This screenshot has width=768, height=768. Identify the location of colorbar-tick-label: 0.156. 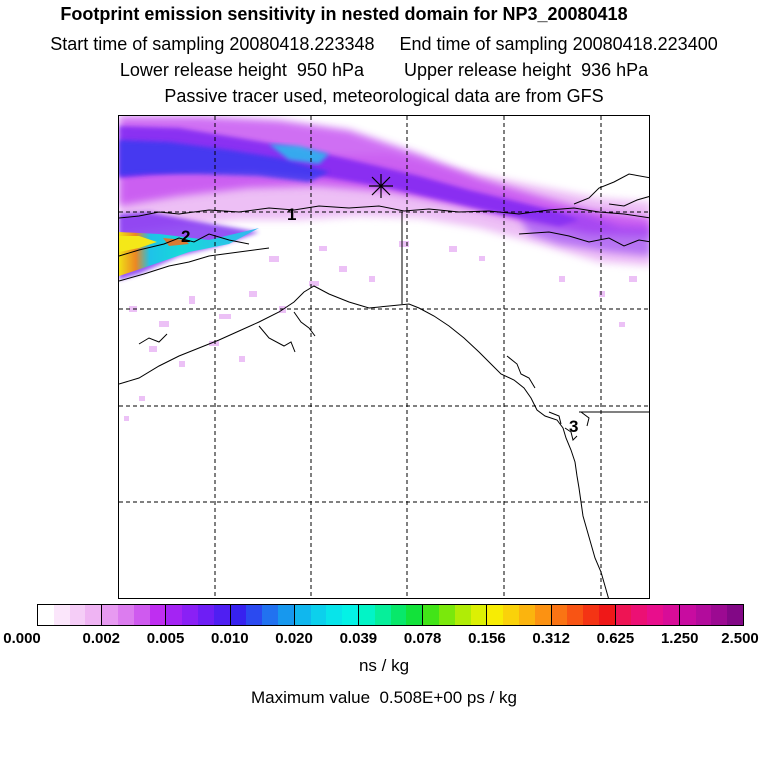
(487, 638).